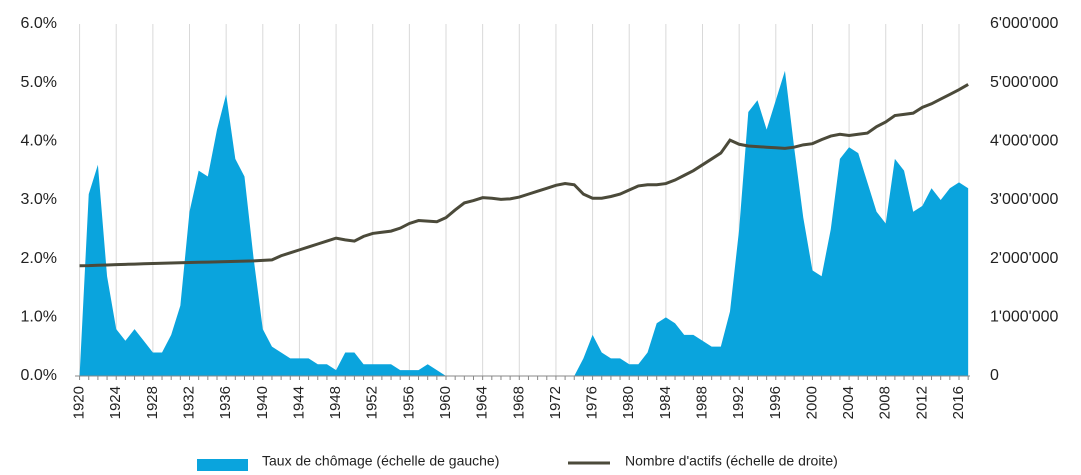  Describe the element at coordinates (115, 402) in the screenshot. I see `x-tick-label: 1924` at that location.